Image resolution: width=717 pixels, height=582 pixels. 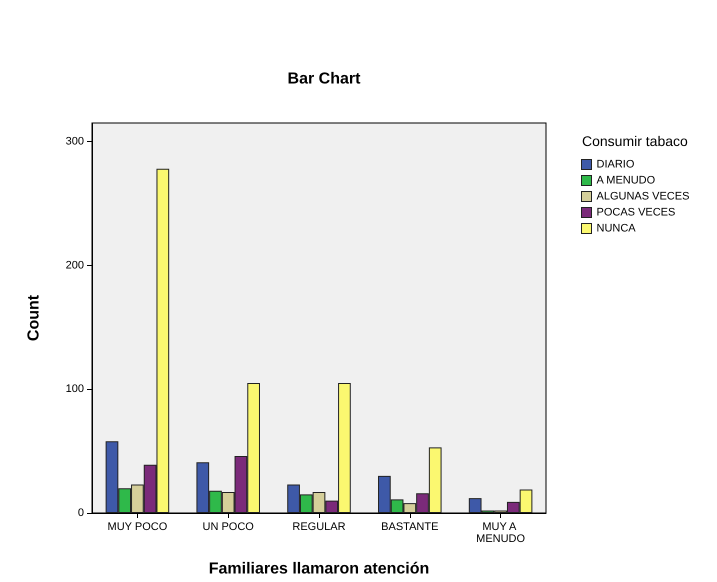 What do you see at coordinates (636, 212) in the screenshot?
I see `legend-label: POCAS VECES` at bounding box center [636, 212].